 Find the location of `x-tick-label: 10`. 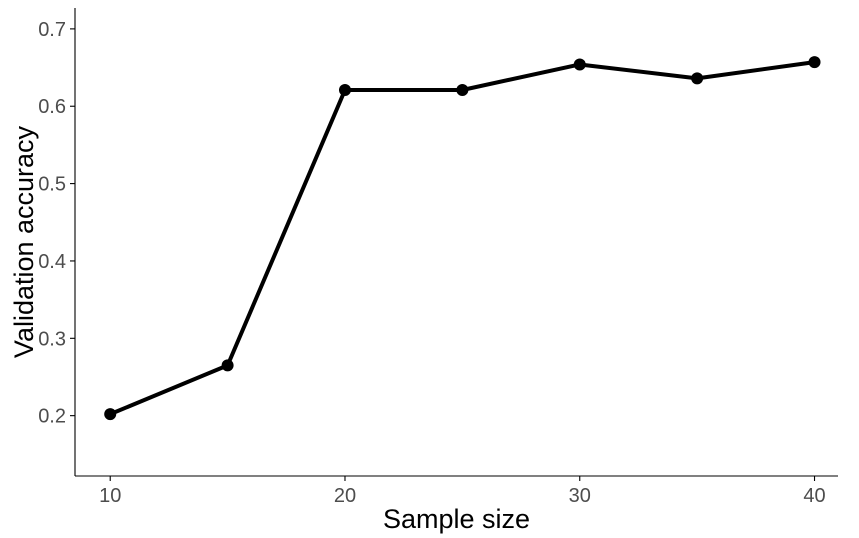

x-tick-label: 10 is located at coordinates (110, 496).